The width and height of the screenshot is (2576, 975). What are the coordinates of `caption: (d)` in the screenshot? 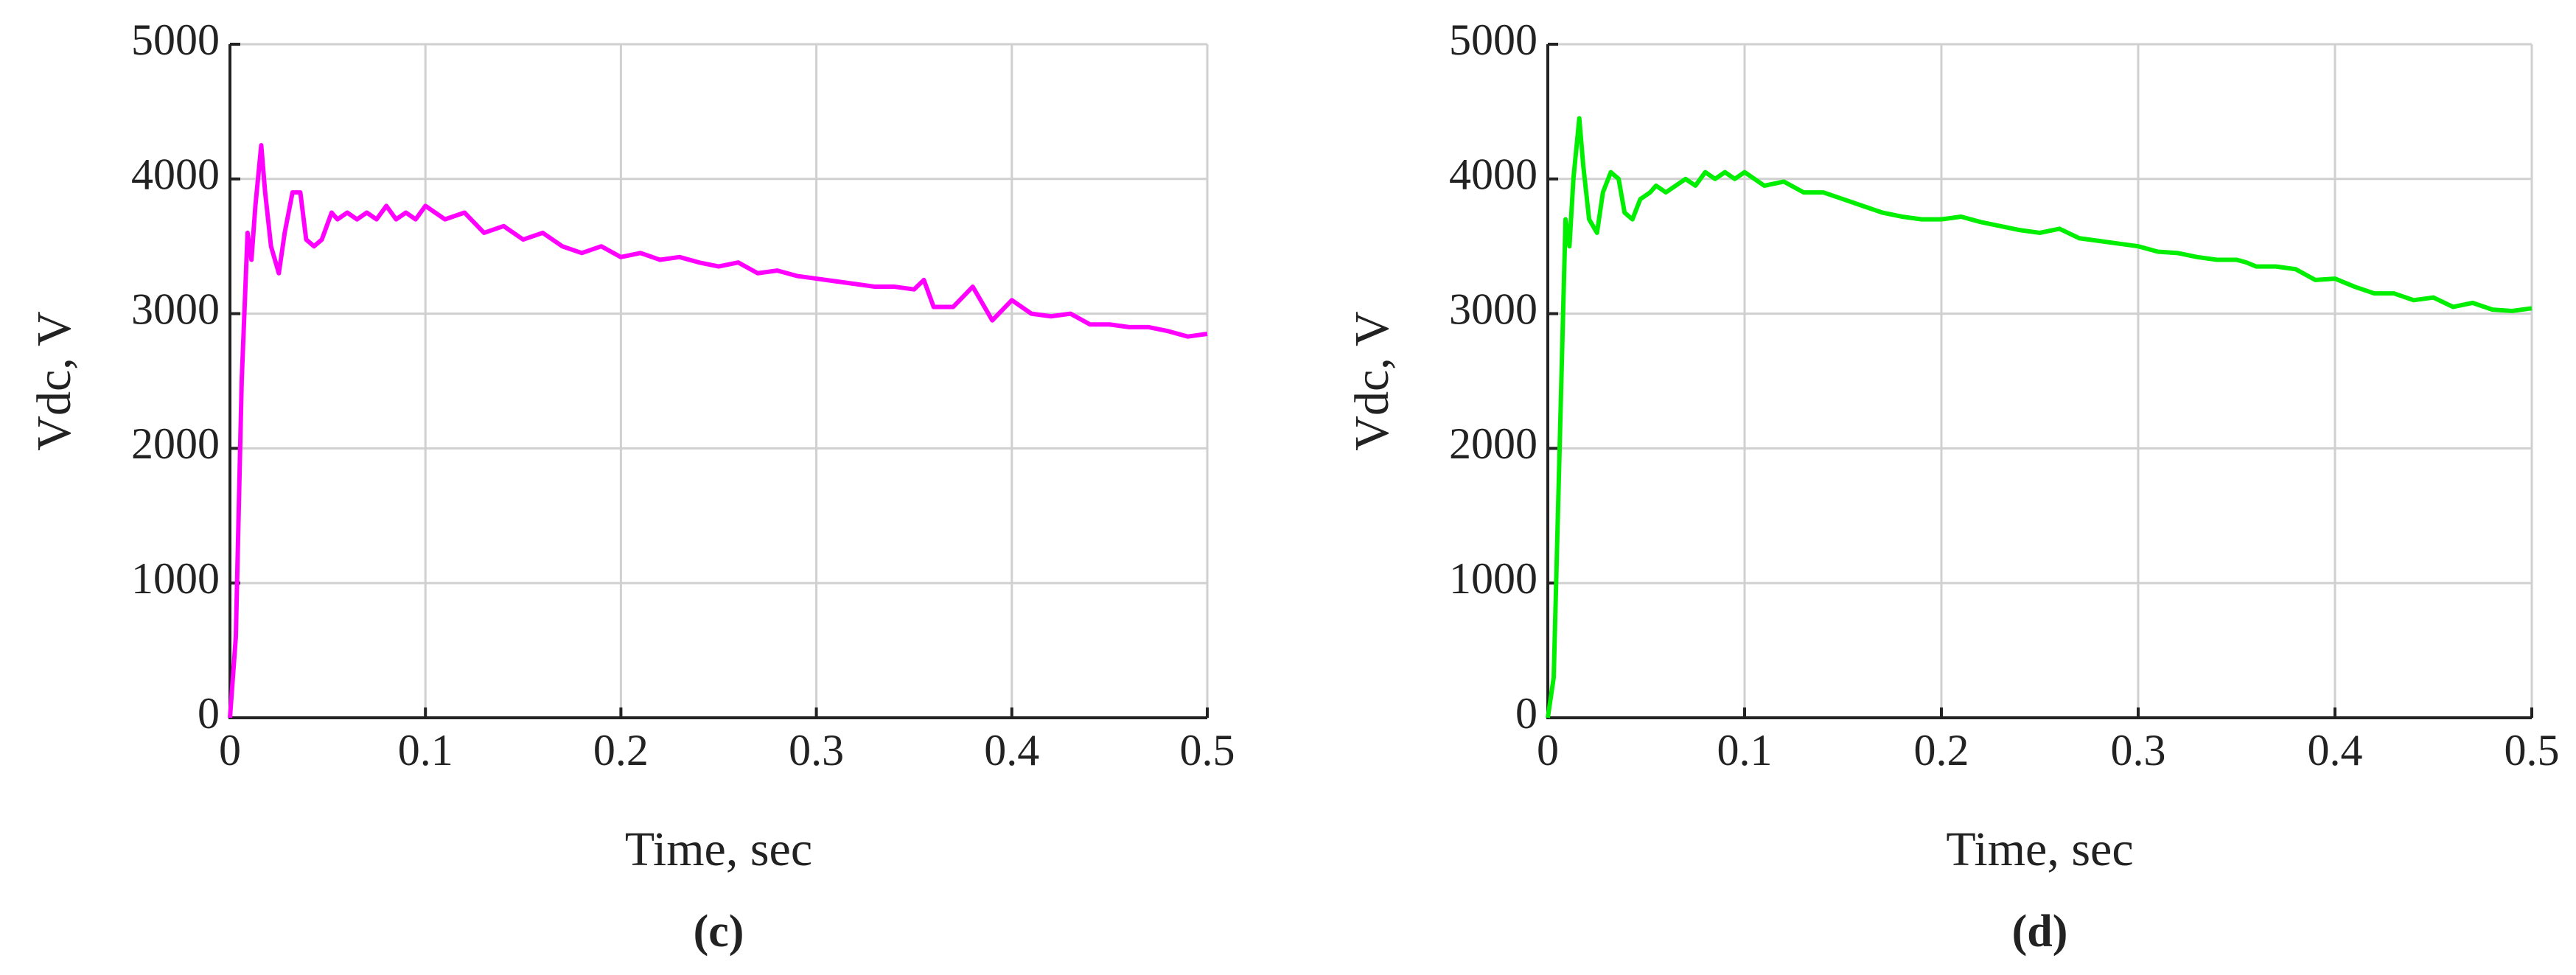 It's located at (2040, 931).